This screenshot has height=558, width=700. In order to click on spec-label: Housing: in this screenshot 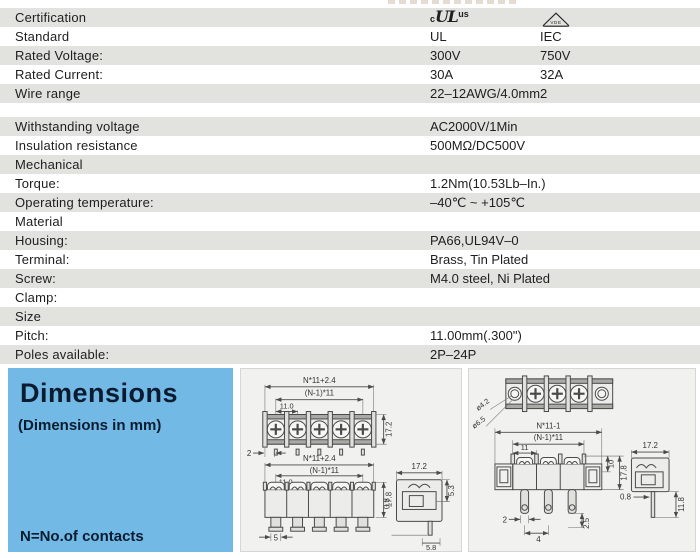, I will do `click(41, 240)`.